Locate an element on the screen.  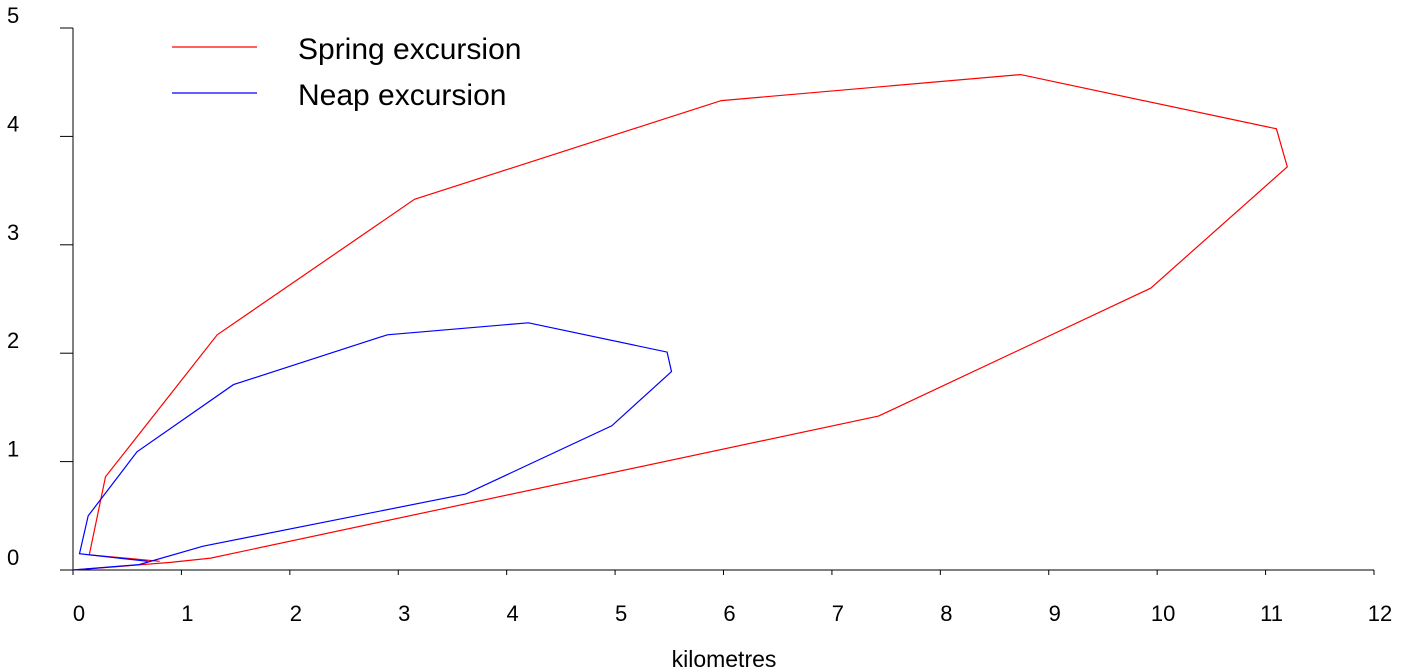
x-tick-label: 2 is located at coordinates (296, 613).